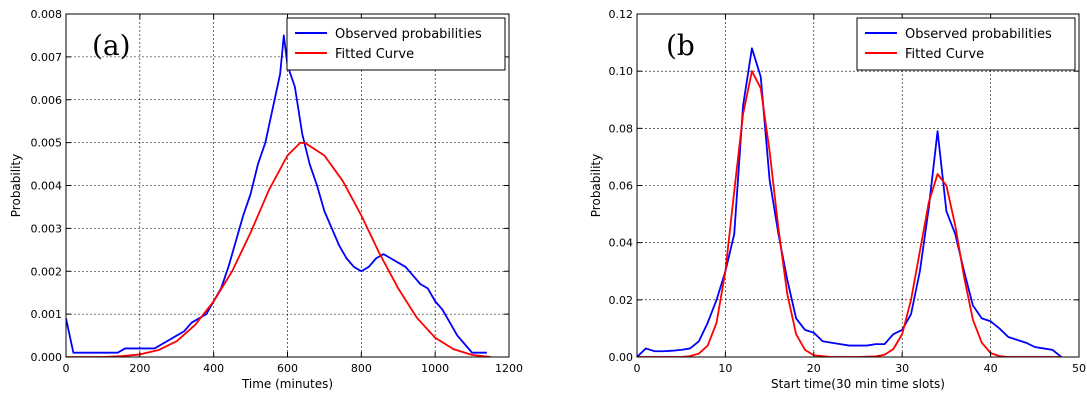 Image resolution: width=1087 pixels, height=394 pixels. Describe the element at coordinates (139, 368) in the screenshot. I see `x-tick-label: 200` at that location.